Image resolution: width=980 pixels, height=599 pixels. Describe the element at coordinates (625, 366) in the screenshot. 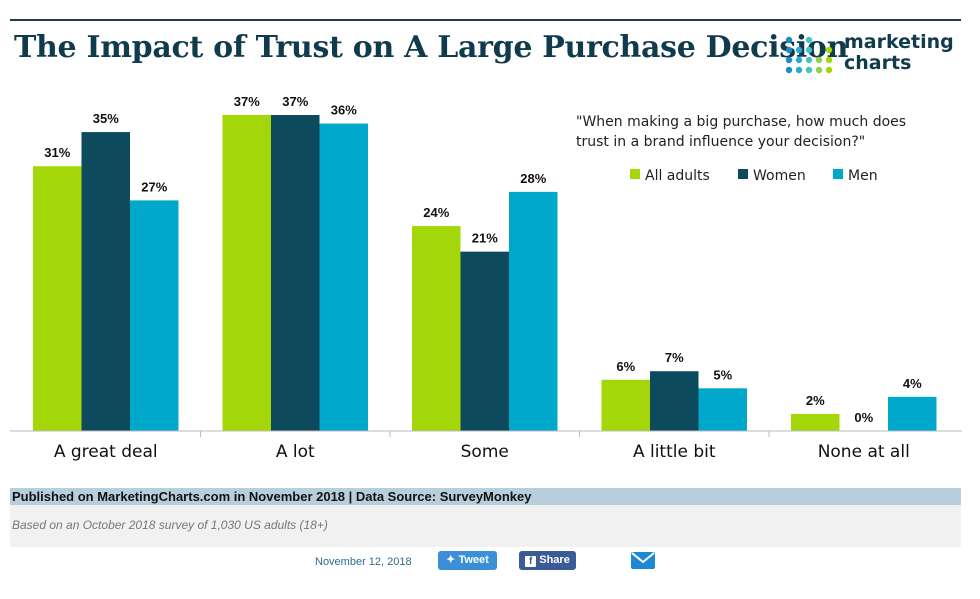

I see `data-label: 6%` at that location.